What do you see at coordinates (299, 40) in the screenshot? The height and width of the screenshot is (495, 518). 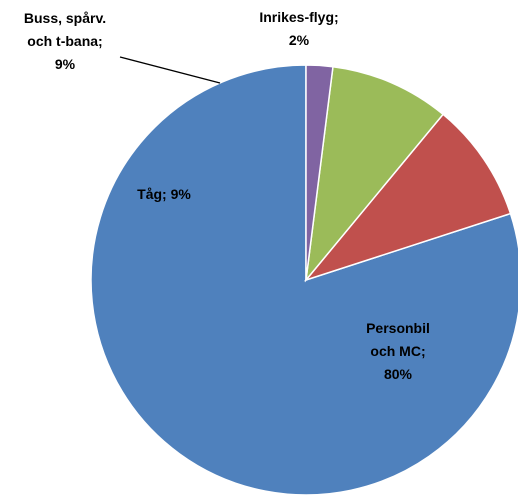 I see `label-inrikes-flyg-line: 2%` at bounding box center [299, 40].